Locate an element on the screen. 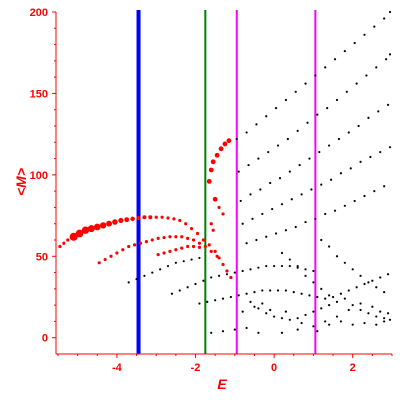  y-tick-label: 200 is located at coordinates (39, 13).